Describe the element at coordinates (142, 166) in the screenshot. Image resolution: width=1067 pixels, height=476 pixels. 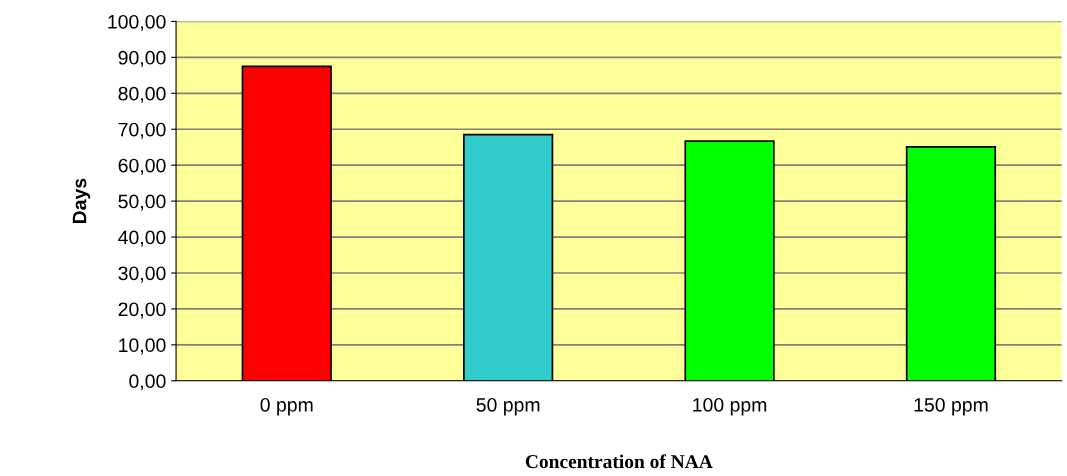
I see `y-tick-label: 60,00` at that location.